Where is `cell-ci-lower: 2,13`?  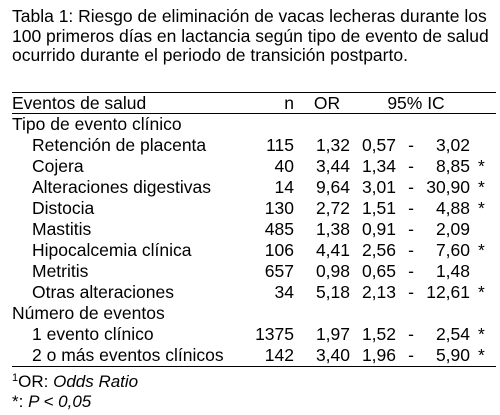
cell-ci-lower: 2,13 is located at coordinates (378, 292).